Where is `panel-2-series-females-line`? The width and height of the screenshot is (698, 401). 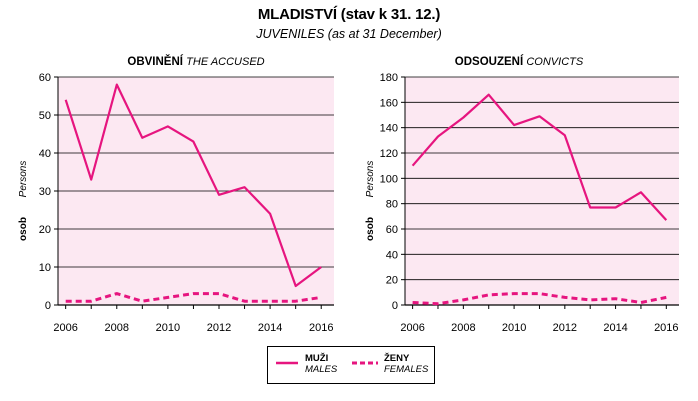
panel-2-series-females-line is located at coordinates (539, 299).